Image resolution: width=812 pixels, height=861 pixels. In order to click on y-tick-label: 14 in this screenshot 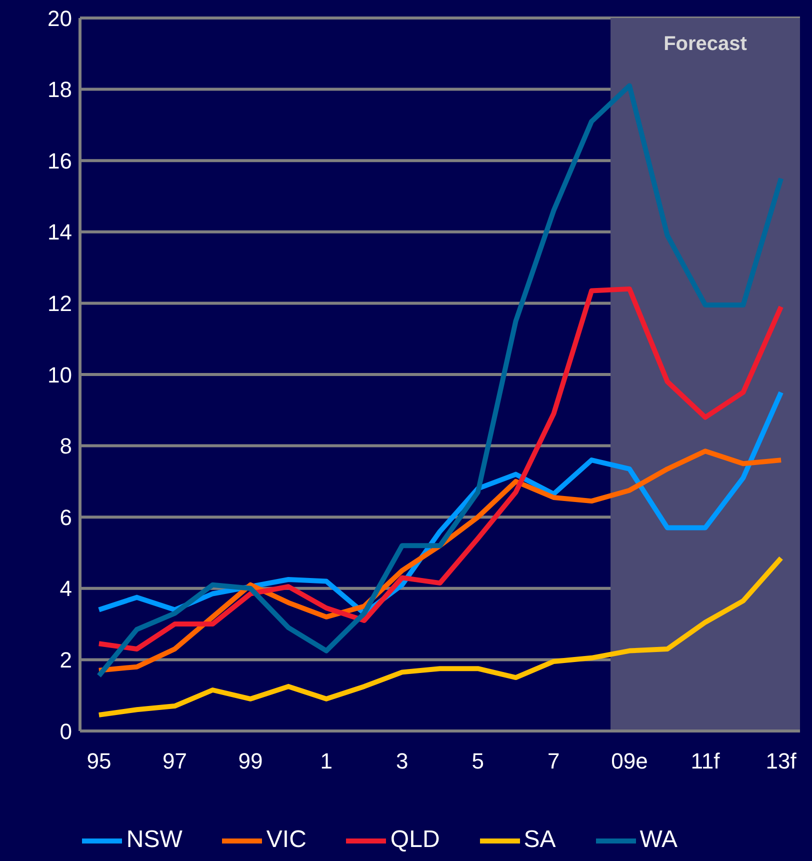, I will do `click(60, 232)`.